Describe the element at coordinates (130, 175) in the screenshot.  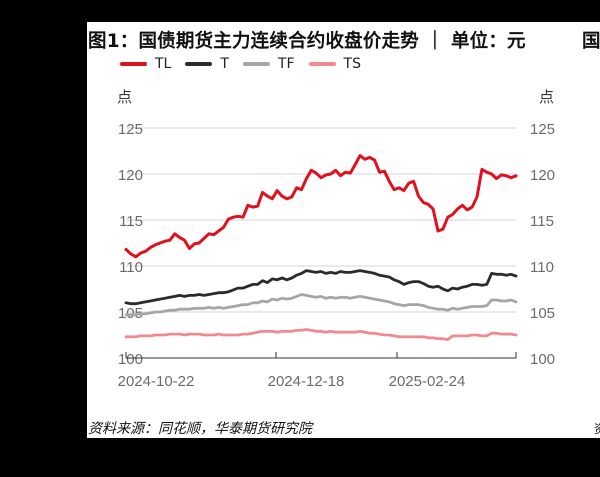
I see `y-tick-left-120: 120` at that location.